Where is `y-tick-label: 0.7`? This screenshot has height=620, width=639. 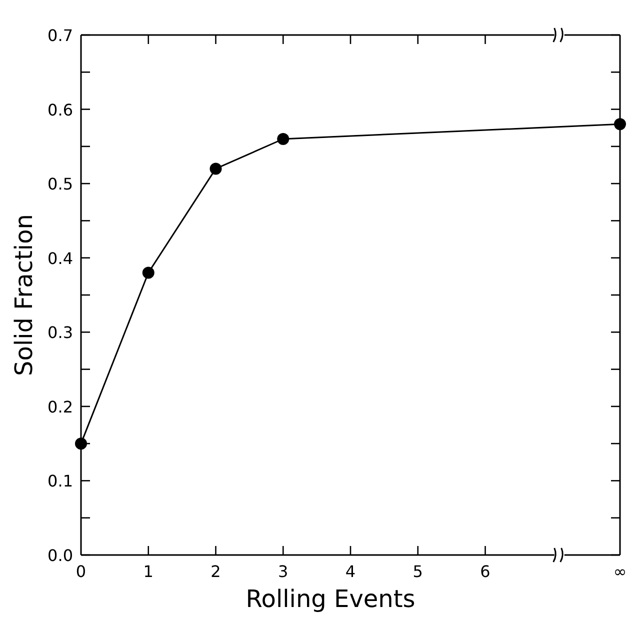
y-tick-label: 0.7 is located at coordinates (60, 35).